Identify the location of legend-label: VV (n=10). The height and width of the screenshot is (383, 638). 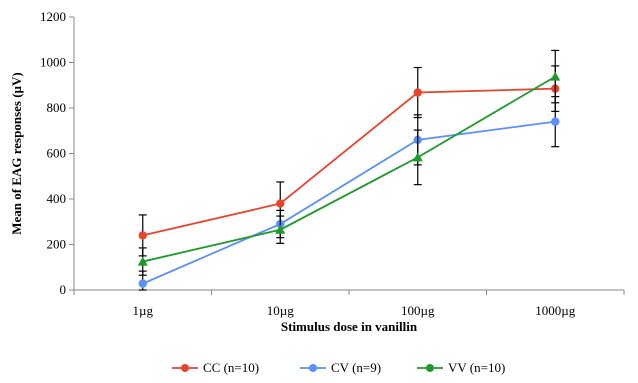
(476, 367).